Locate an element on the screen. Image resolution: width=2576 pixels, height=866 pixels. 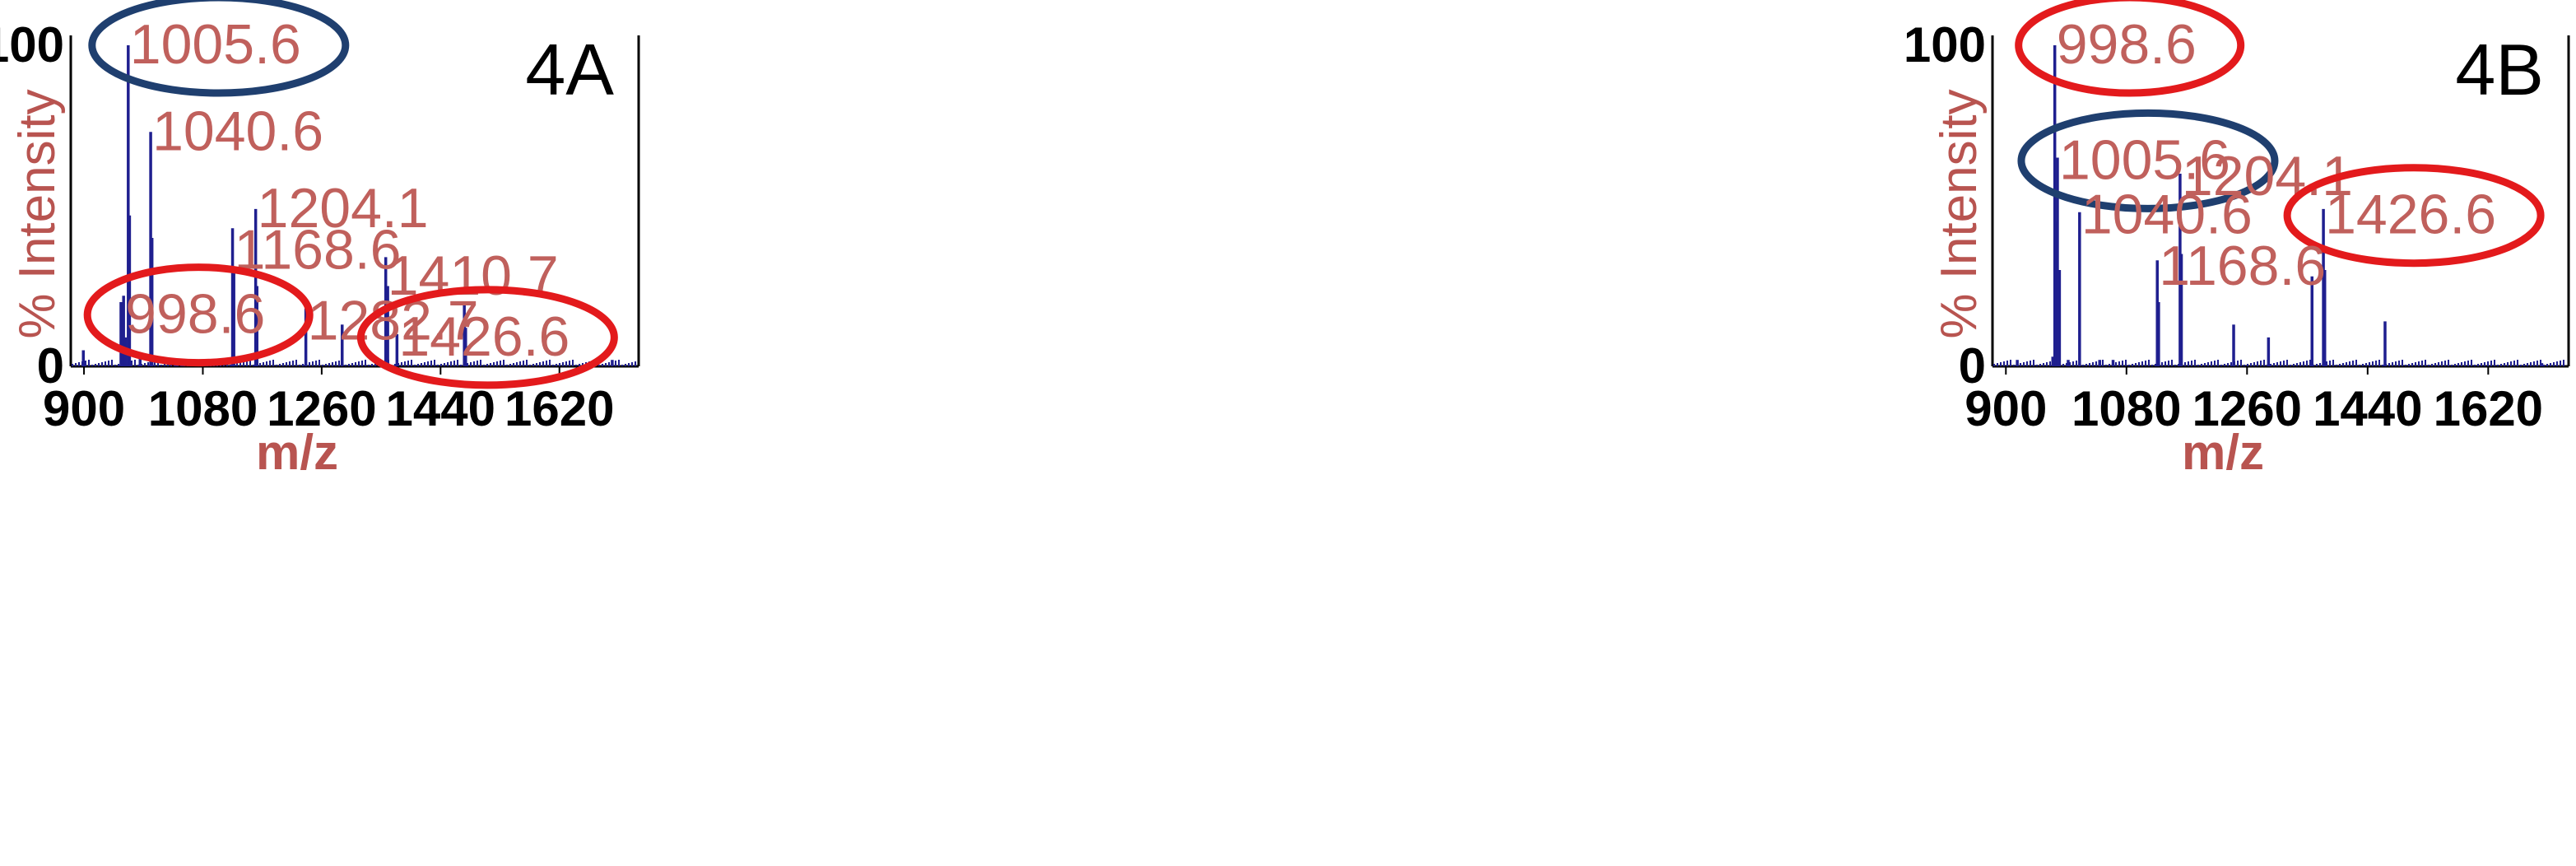
panel-label: 4B is located at coordinates (2499, 69).